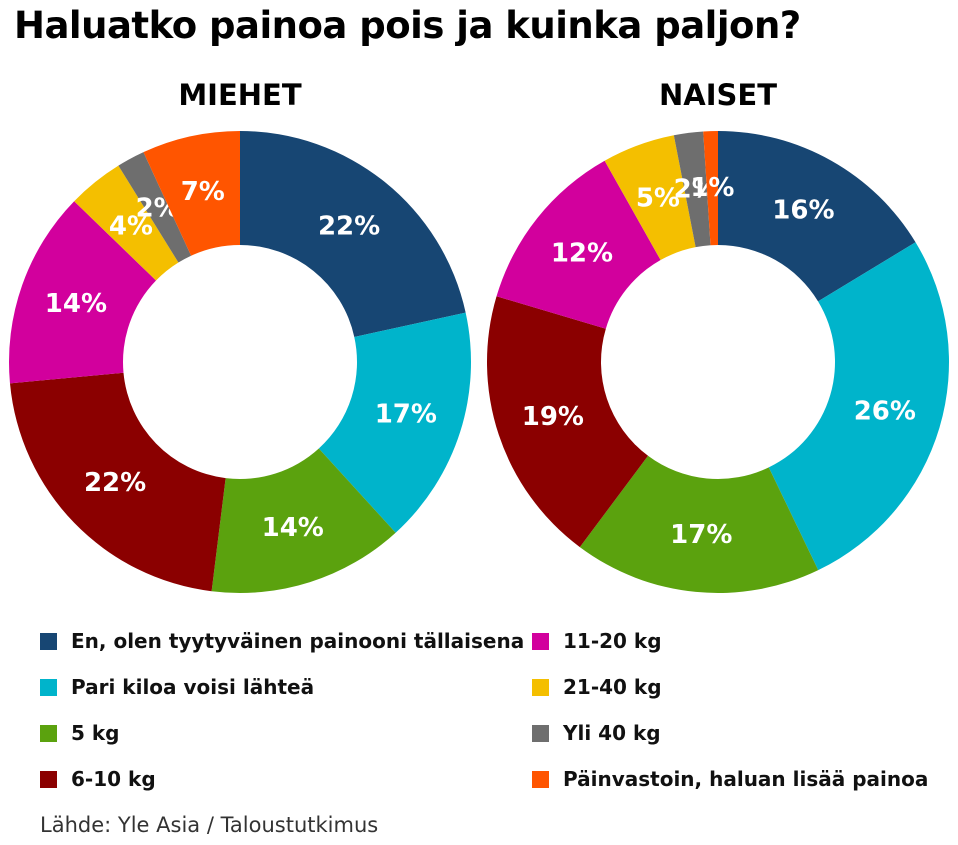  I want to click on women-slice-label-4: 12%, so click(582, 254).